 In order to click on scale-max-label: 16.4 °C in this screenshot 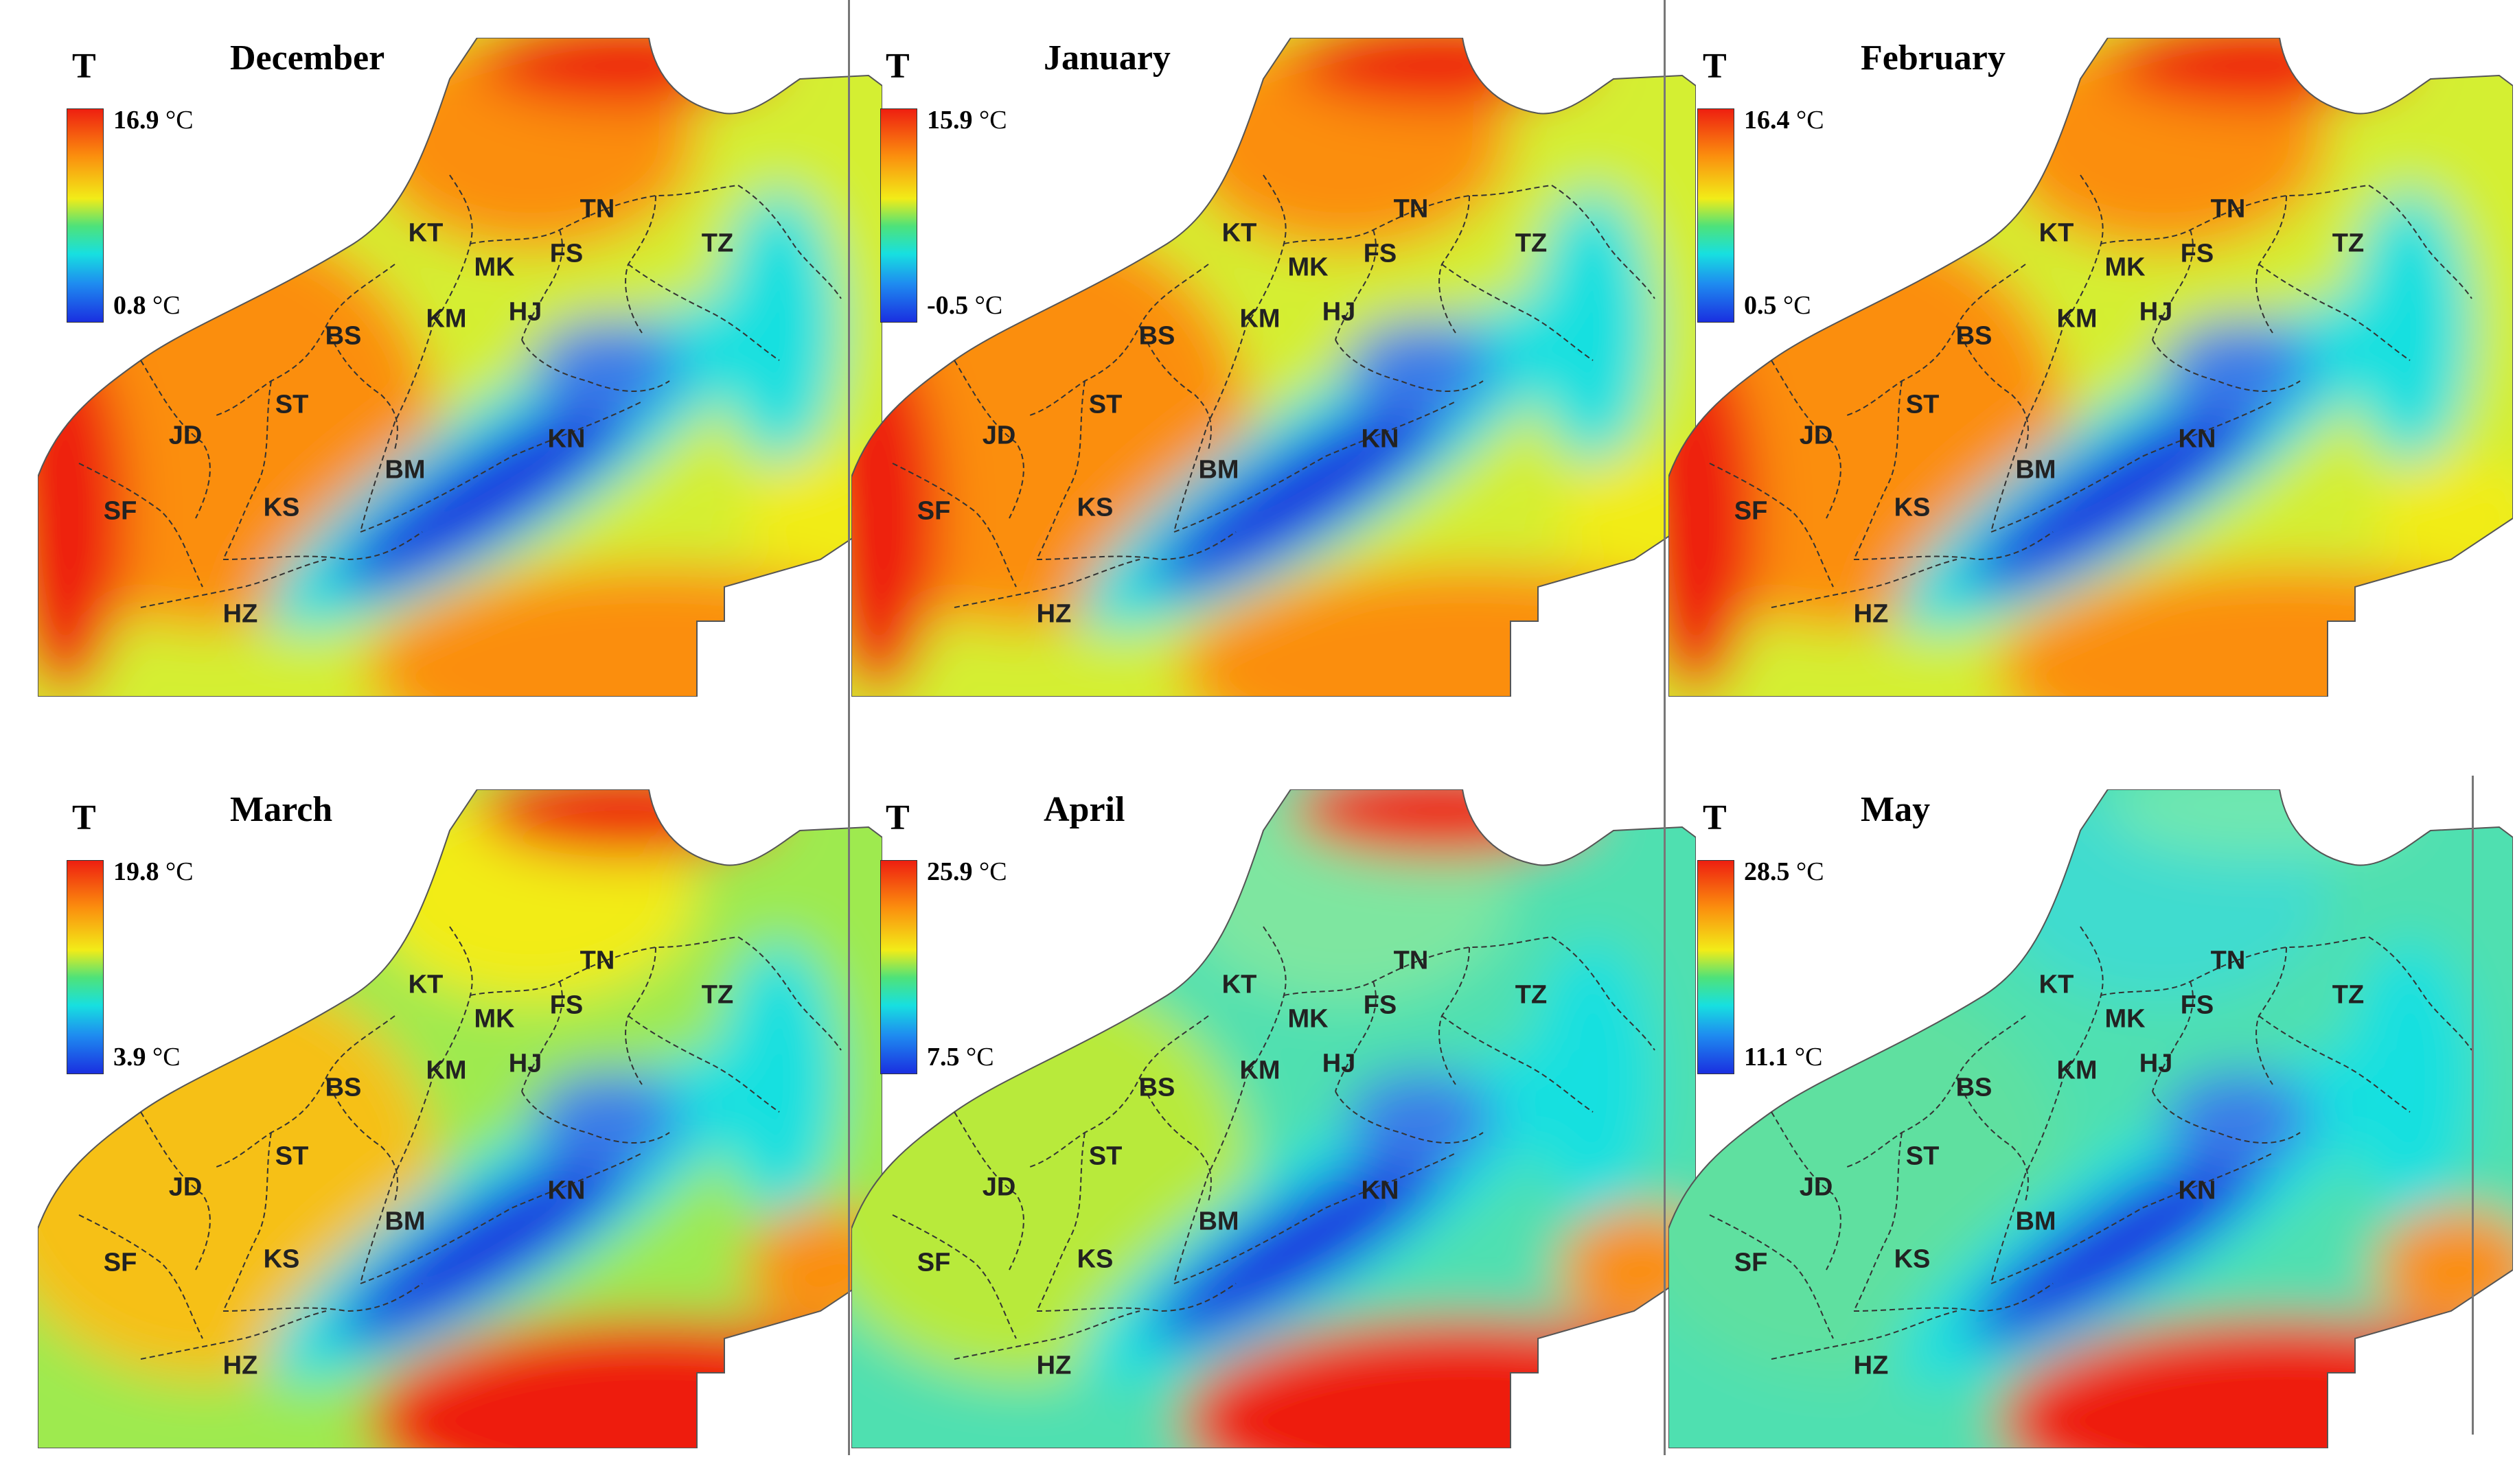, I will do `click(1784, 120)`.